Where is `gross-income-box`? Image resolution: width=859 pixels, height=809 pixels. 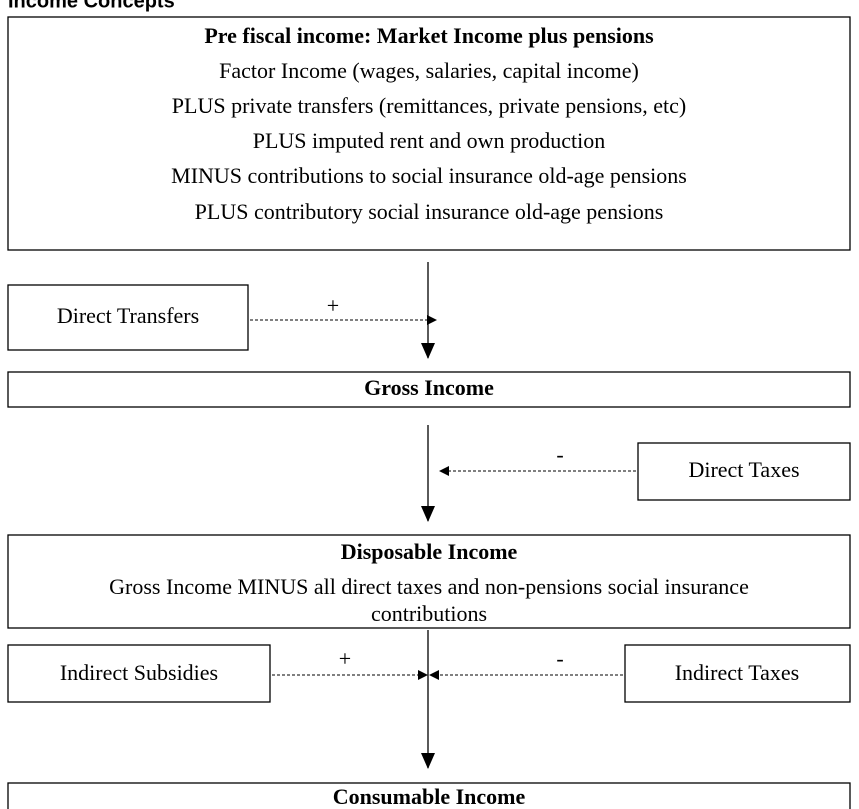
gross-income-box is located at coordinates (429, 389).